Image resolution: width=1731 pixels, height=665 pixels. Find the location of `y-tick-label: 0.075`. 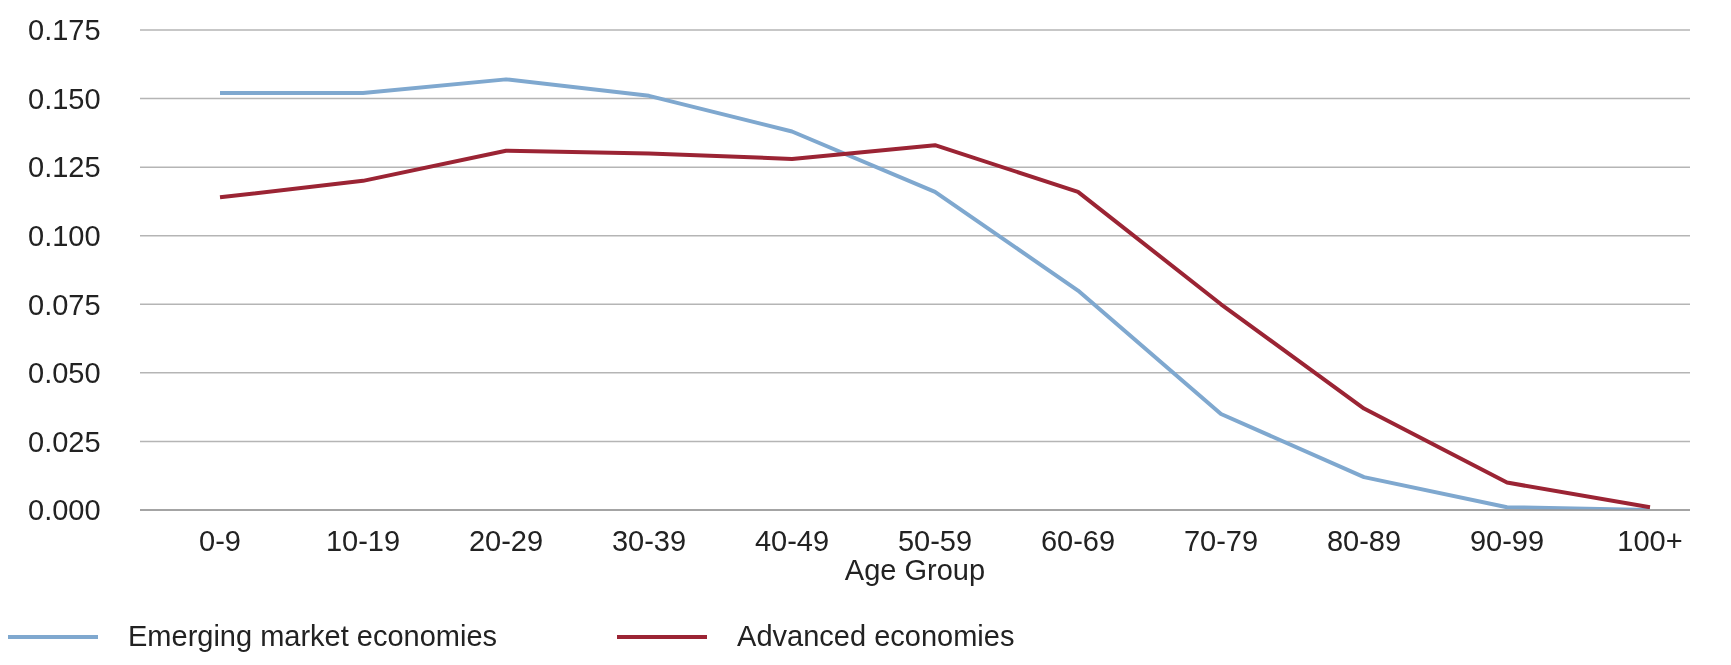

y-tick-label: 0.075 is located at coordinates (64, 304).